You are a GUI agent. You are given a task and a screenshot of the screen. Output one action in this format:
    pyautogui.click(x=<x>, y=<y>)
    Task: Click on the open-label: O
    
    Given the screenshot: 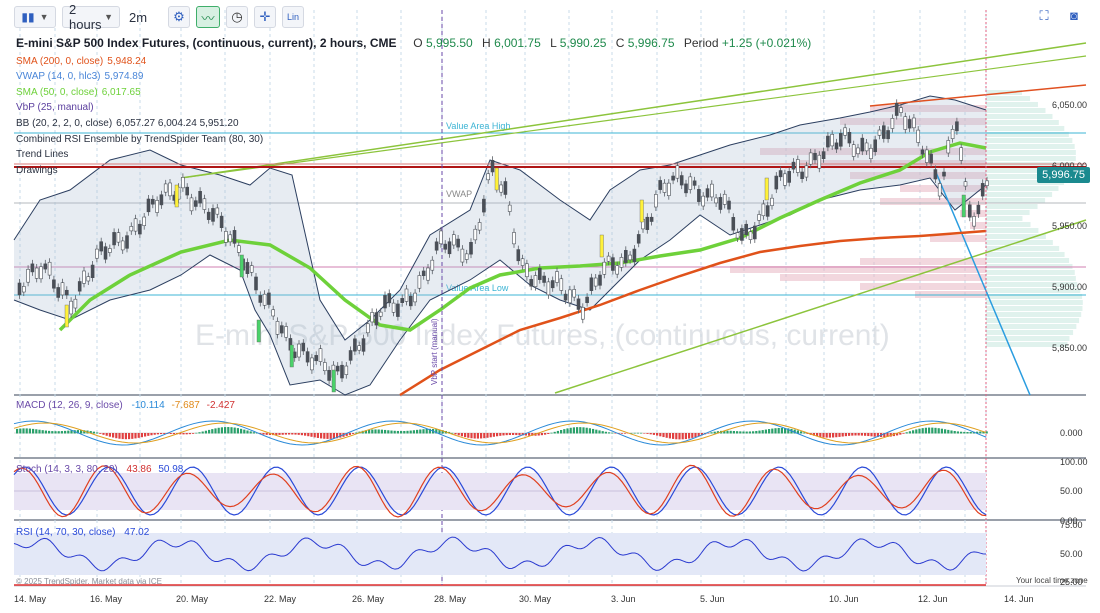 What is the action you would take?
    pyautogui.click(x=418, y=43)
    